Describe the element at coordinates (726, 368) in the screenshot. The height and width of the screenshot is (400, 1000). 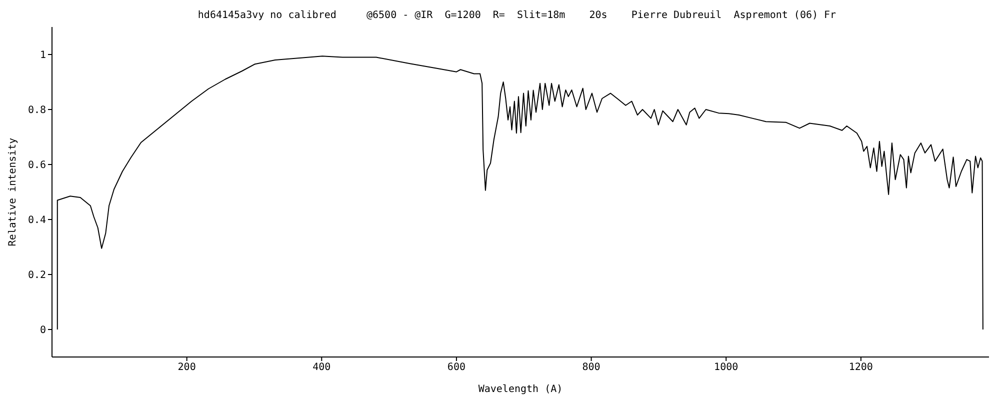
I see `x-tick-label: 1000` at that location.